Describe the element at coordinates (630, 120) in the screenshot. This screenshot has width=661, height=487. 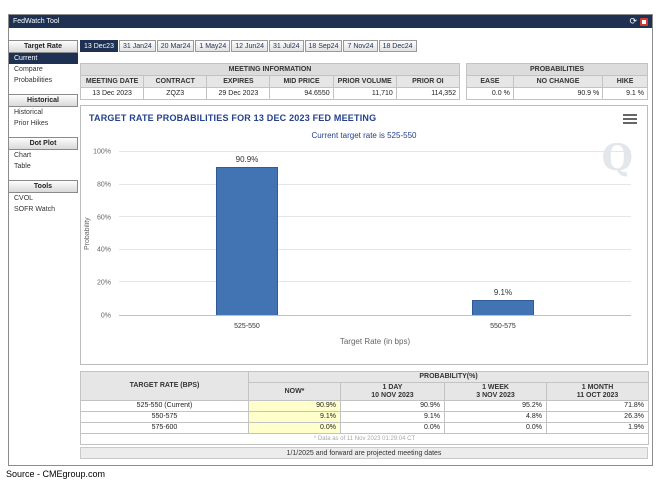
I see `chart-menu-icon` at that location.